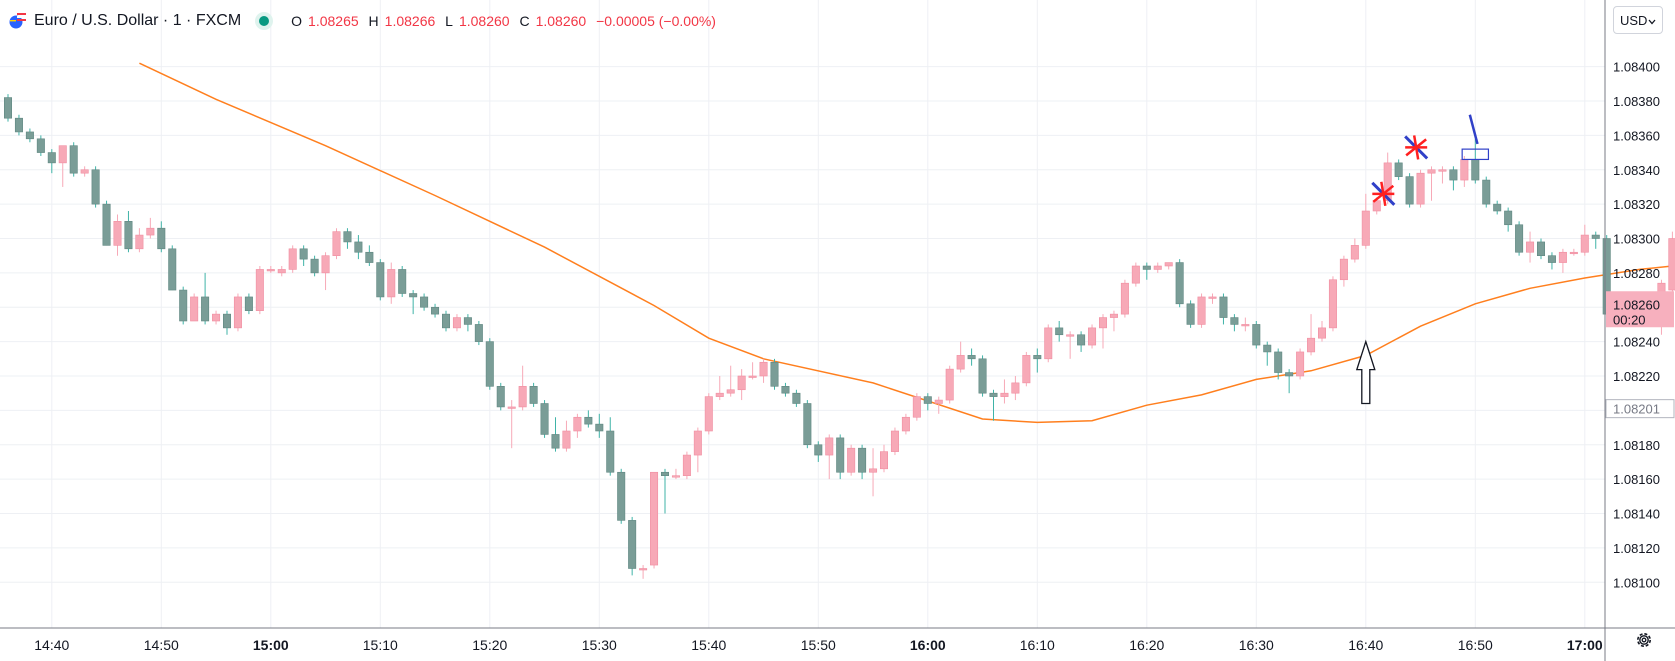 This screenshot has width=1675, height=661. I want to click on y-tick-label: 1.08220, so click(1636, 376).